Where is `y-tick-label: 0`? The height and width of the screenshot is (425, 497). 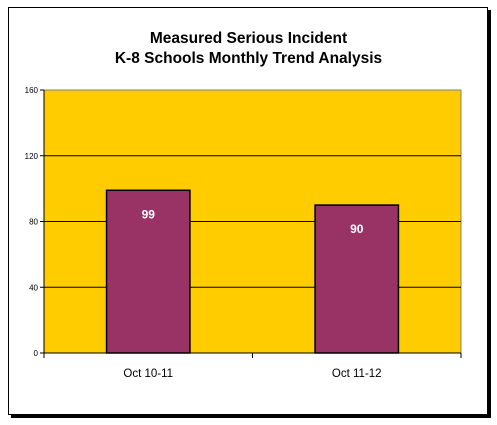 y-tick-label: 0 is located at coordinates (36, 353).